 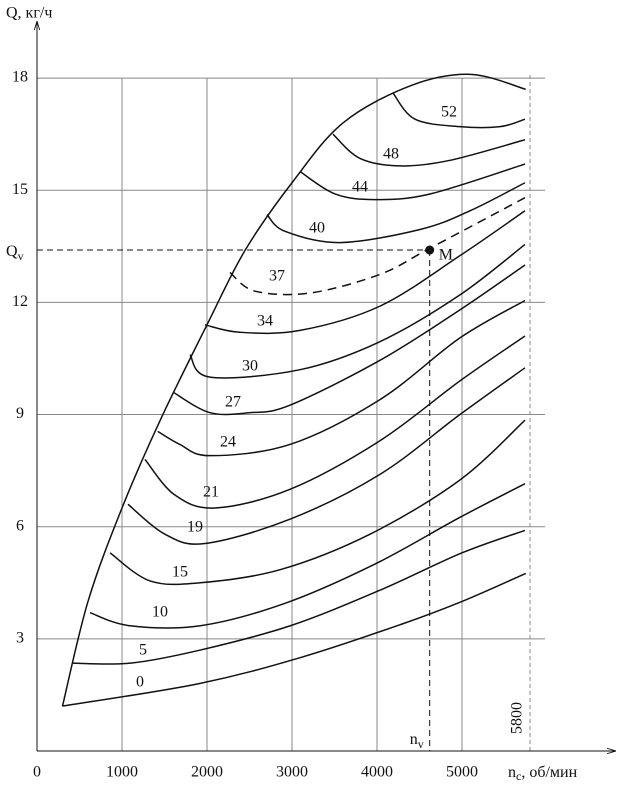 I want to click on point-label: M, so click(x=446, y=255).